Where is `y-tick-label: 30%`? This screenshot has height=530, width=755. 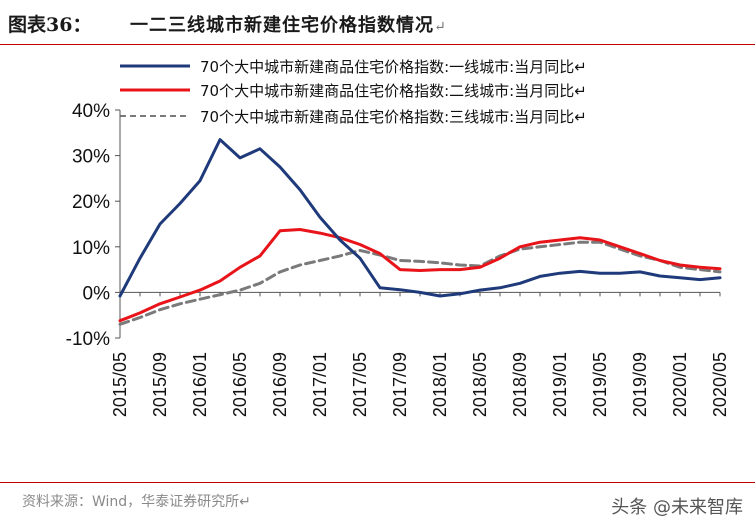 y-tick-label: 30% is located at coordinates (91, 157).